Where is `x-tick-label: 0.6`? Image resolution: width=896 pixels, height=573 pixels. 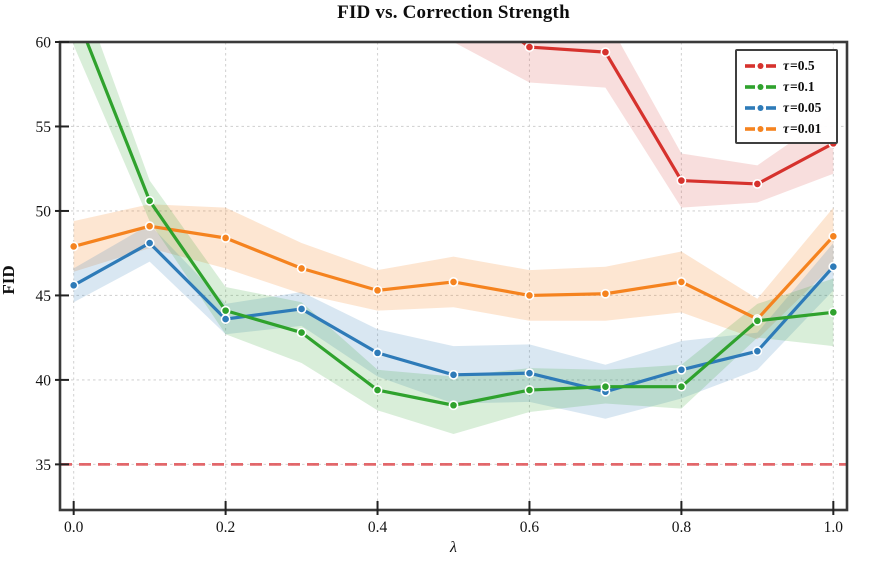
x-tick-label: 0.6 is located at coordinates (530, 527).